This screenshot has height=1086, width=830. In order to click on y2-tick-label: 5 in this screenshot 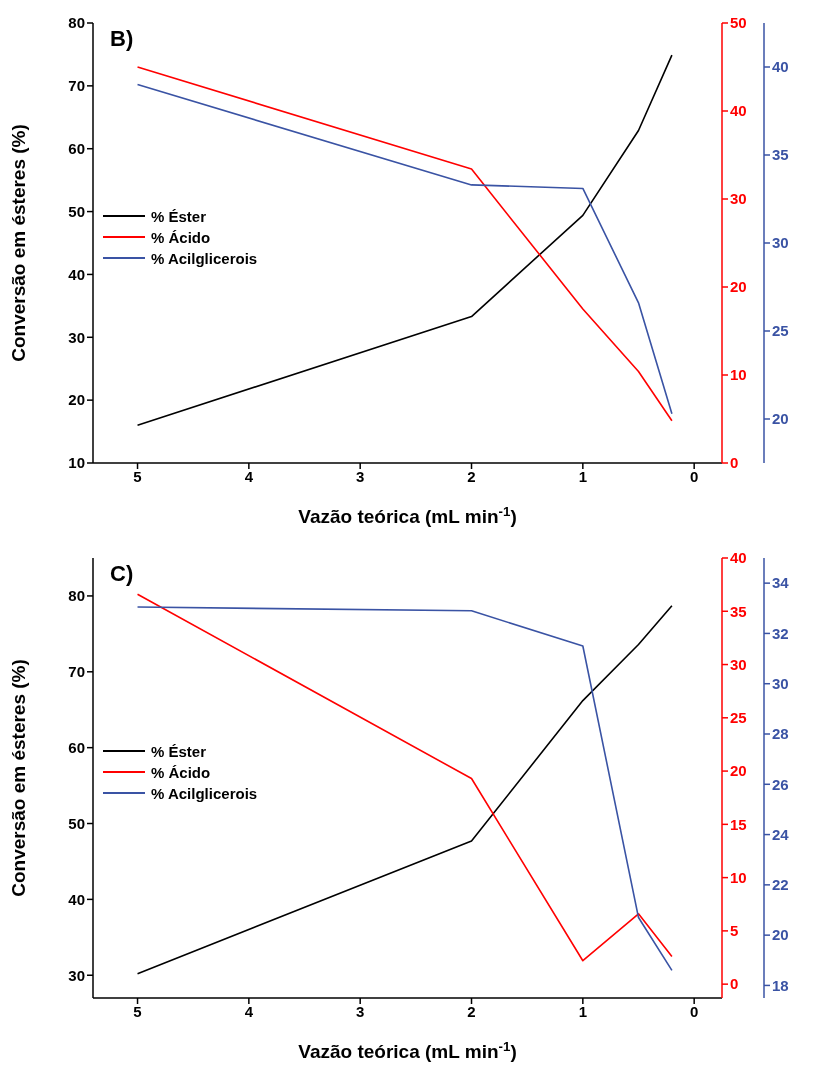, I will do `click(734, 931)`.